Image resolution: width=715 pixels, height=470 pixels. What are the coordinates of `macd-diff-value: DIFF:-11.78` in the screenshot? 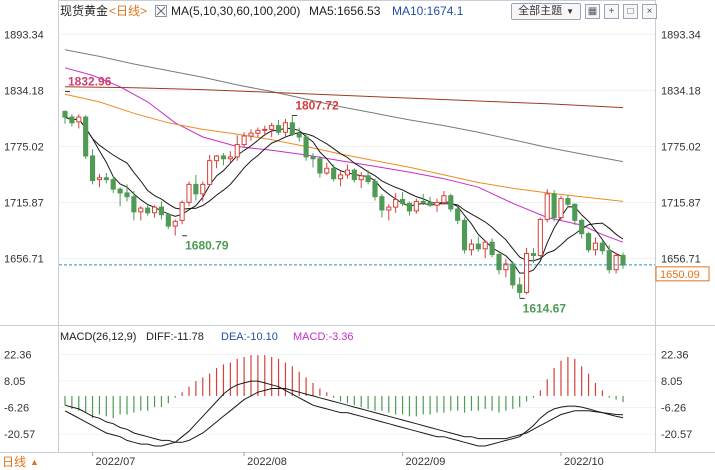 It's located at (175, 337).